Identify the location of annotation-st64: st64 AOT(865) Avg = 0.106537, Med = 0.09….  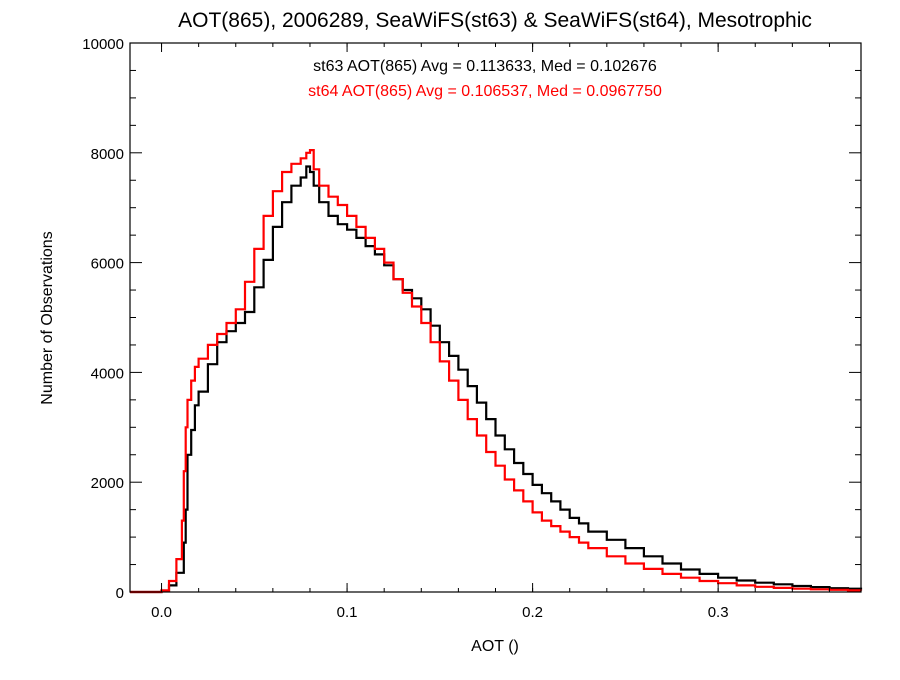
(485, 91).